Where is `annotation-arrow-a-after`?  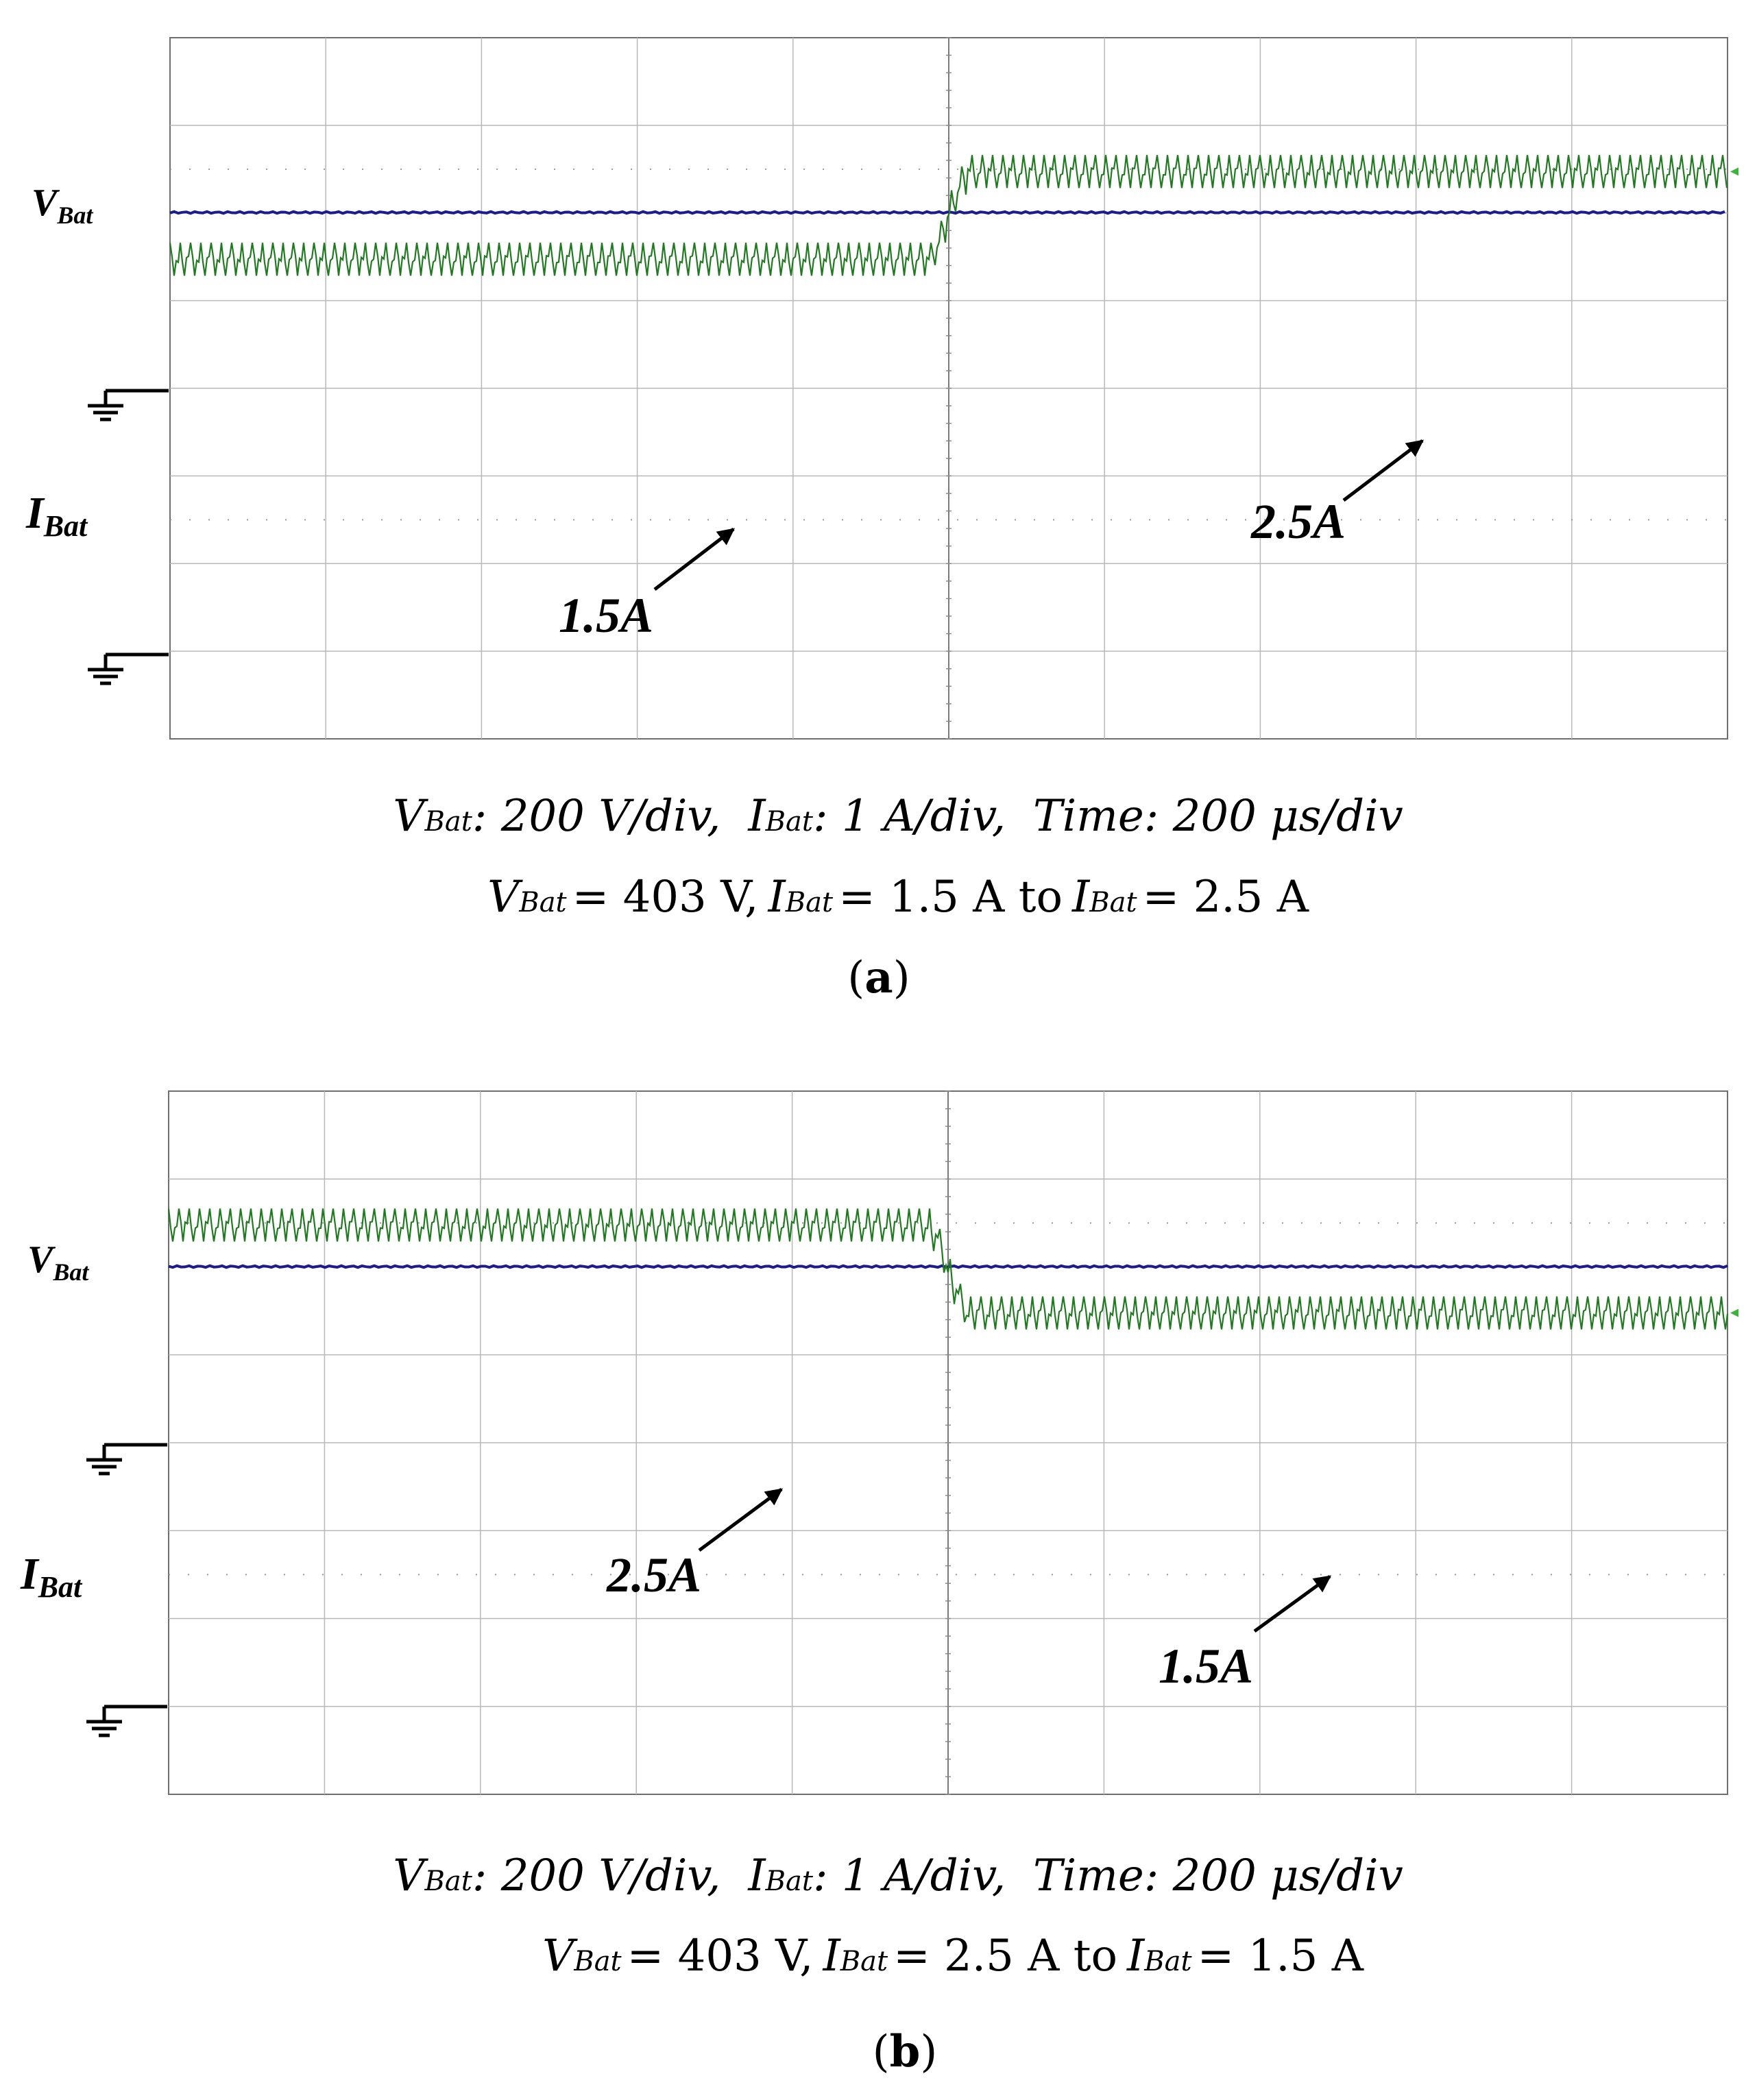 annotation-arrow-a-after is located at coordinates (1383, 471).